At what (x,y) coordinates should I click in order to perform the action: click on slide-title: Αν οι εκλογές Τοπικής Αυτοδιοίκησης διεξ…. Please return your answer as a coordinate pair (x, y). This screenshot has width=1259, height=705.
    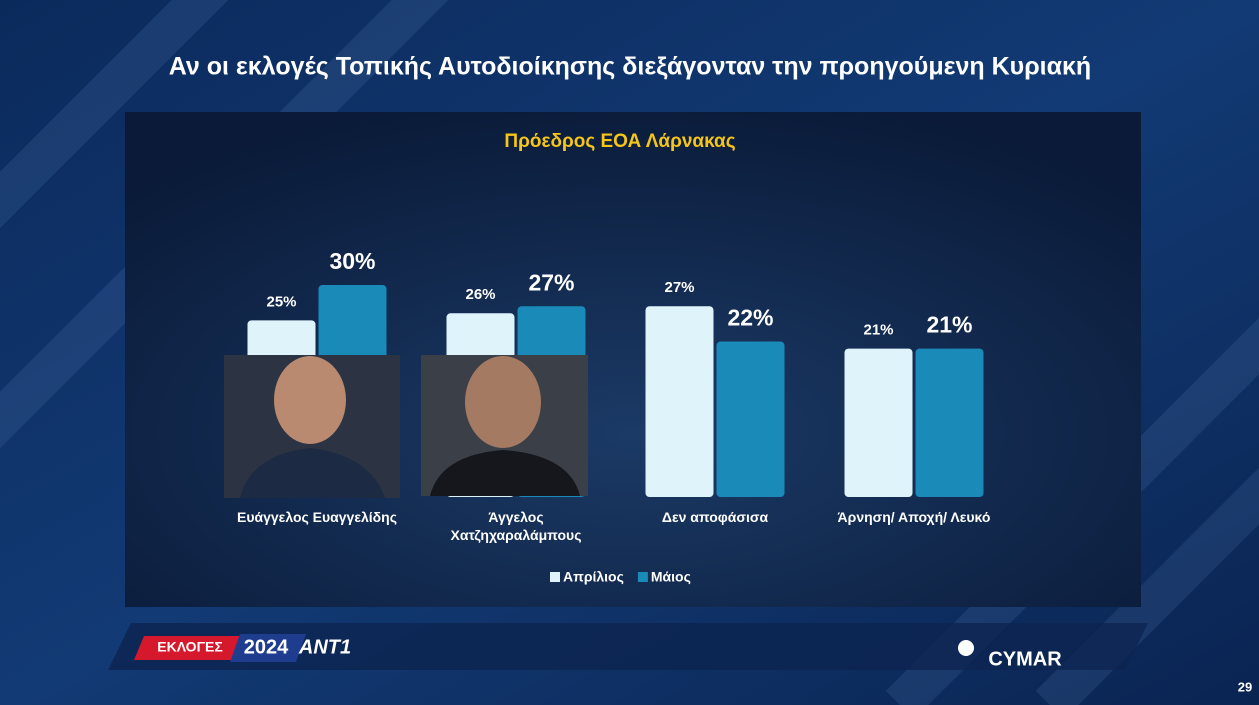
    Looking at the image, I should click on (630, 67).